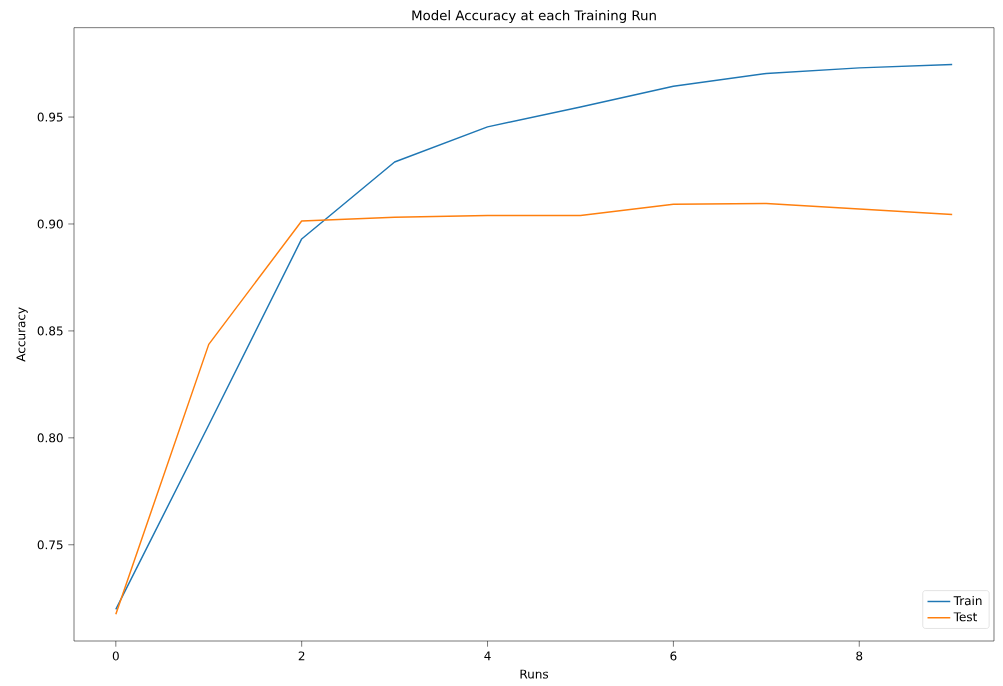  I want to click on y-axis-title: Accuracy, so click(22, 334).